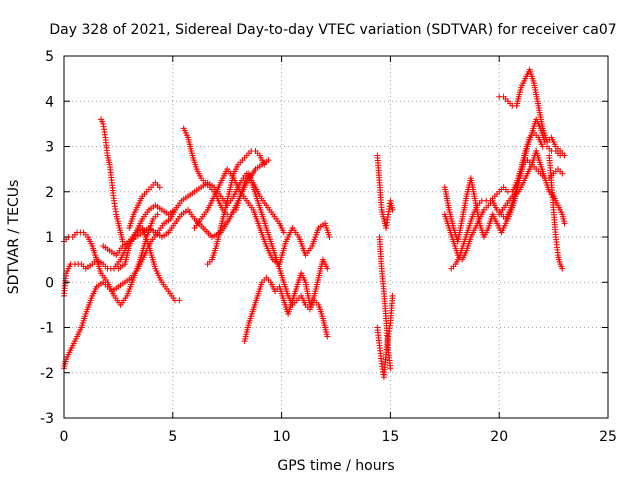 The height and width of the screenshot is (485, 640). Describe the element at coordinates (64, 437) in the screenshot. I see `x-tick-label: 0` at that location.